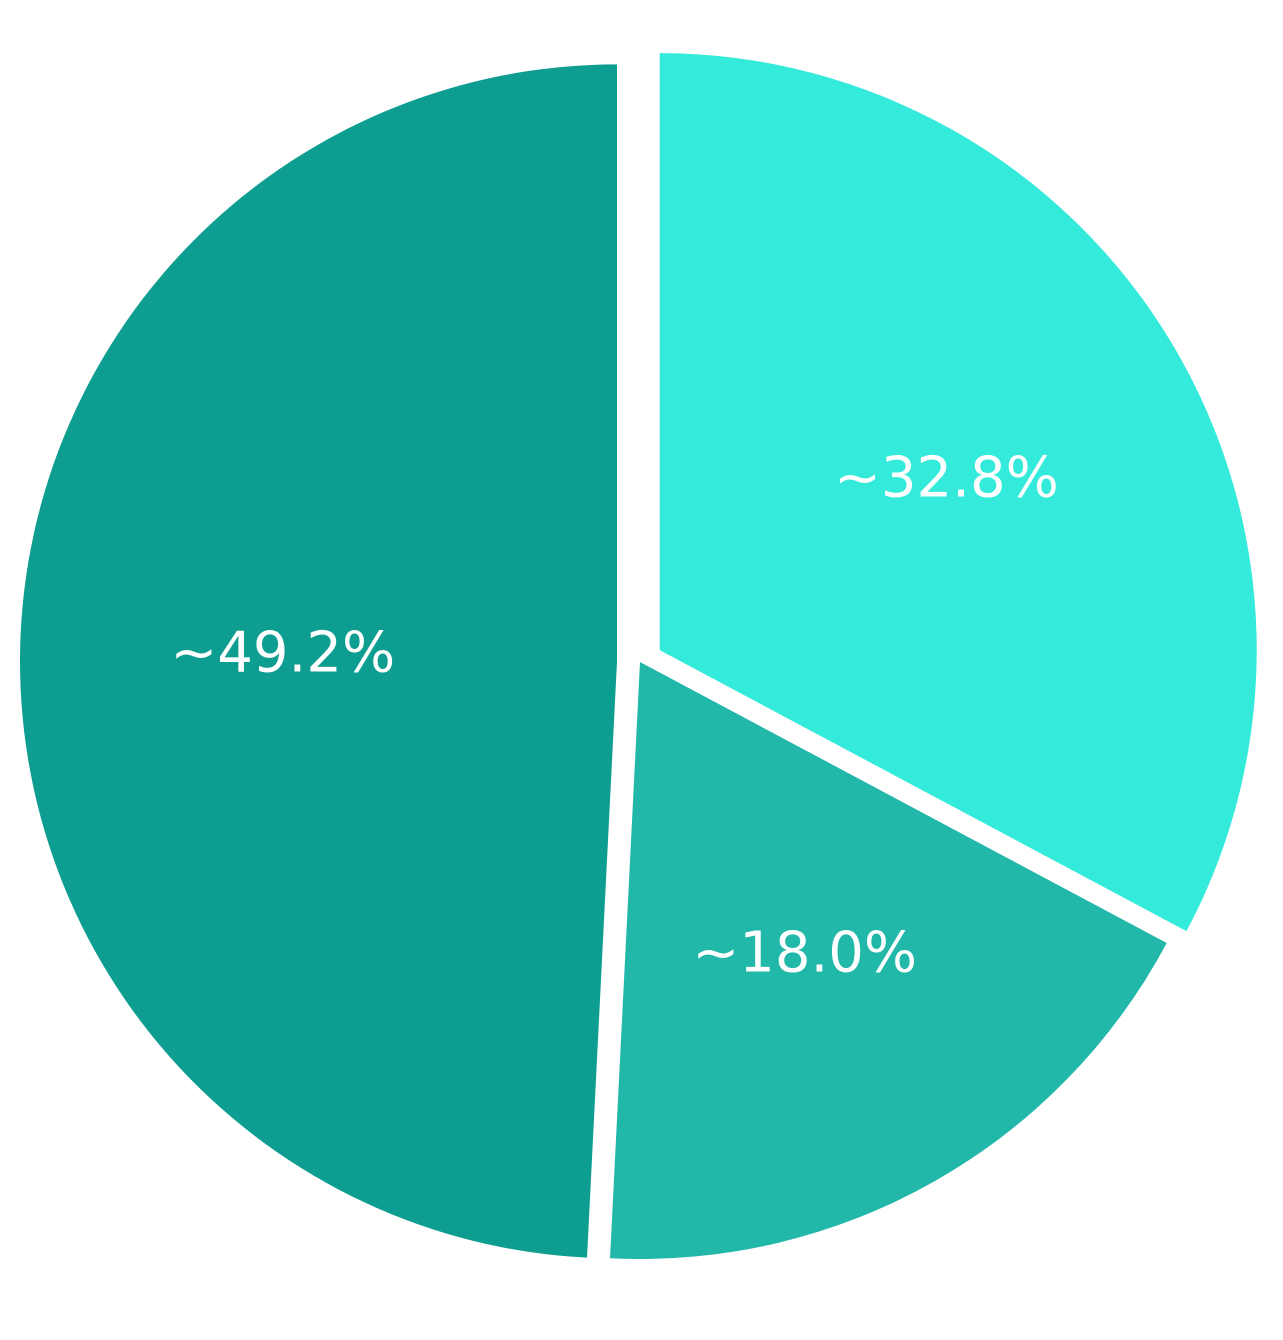 The width and height of the screenshot is (1283, 1340). I want to click on pie-slice-label-1: ~32.8%, so click(946, 478).